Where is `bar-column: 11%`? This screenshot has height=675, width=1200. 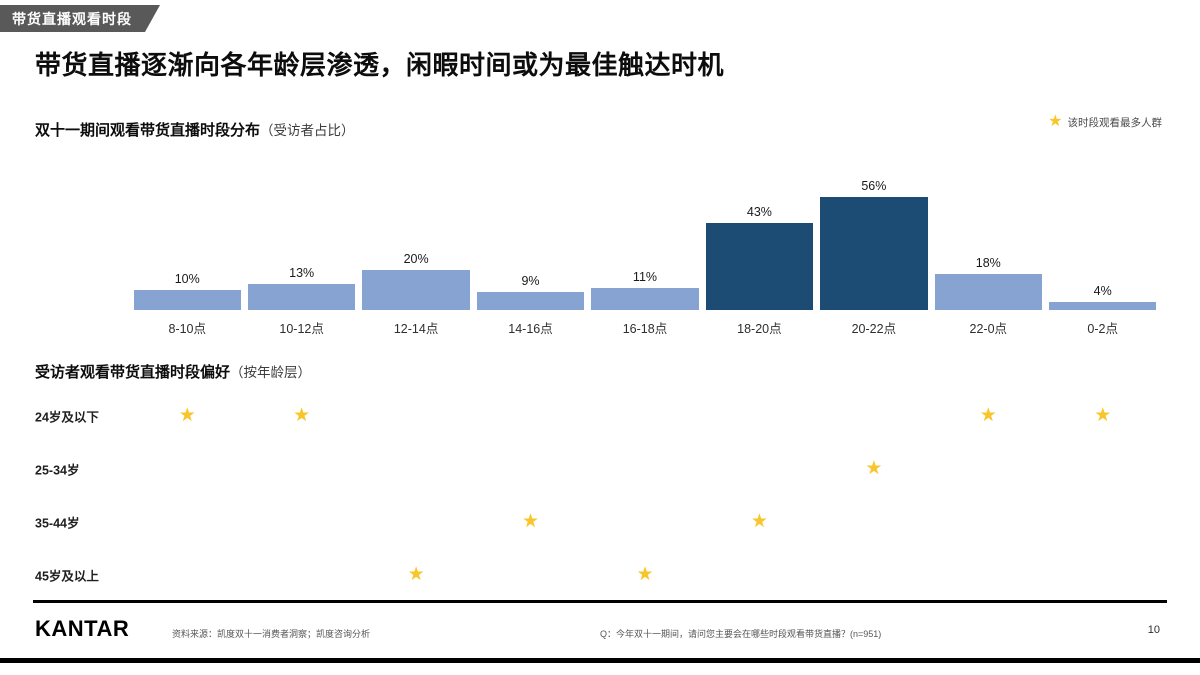
bar-column: 11% is located at coordinates (645, 290).